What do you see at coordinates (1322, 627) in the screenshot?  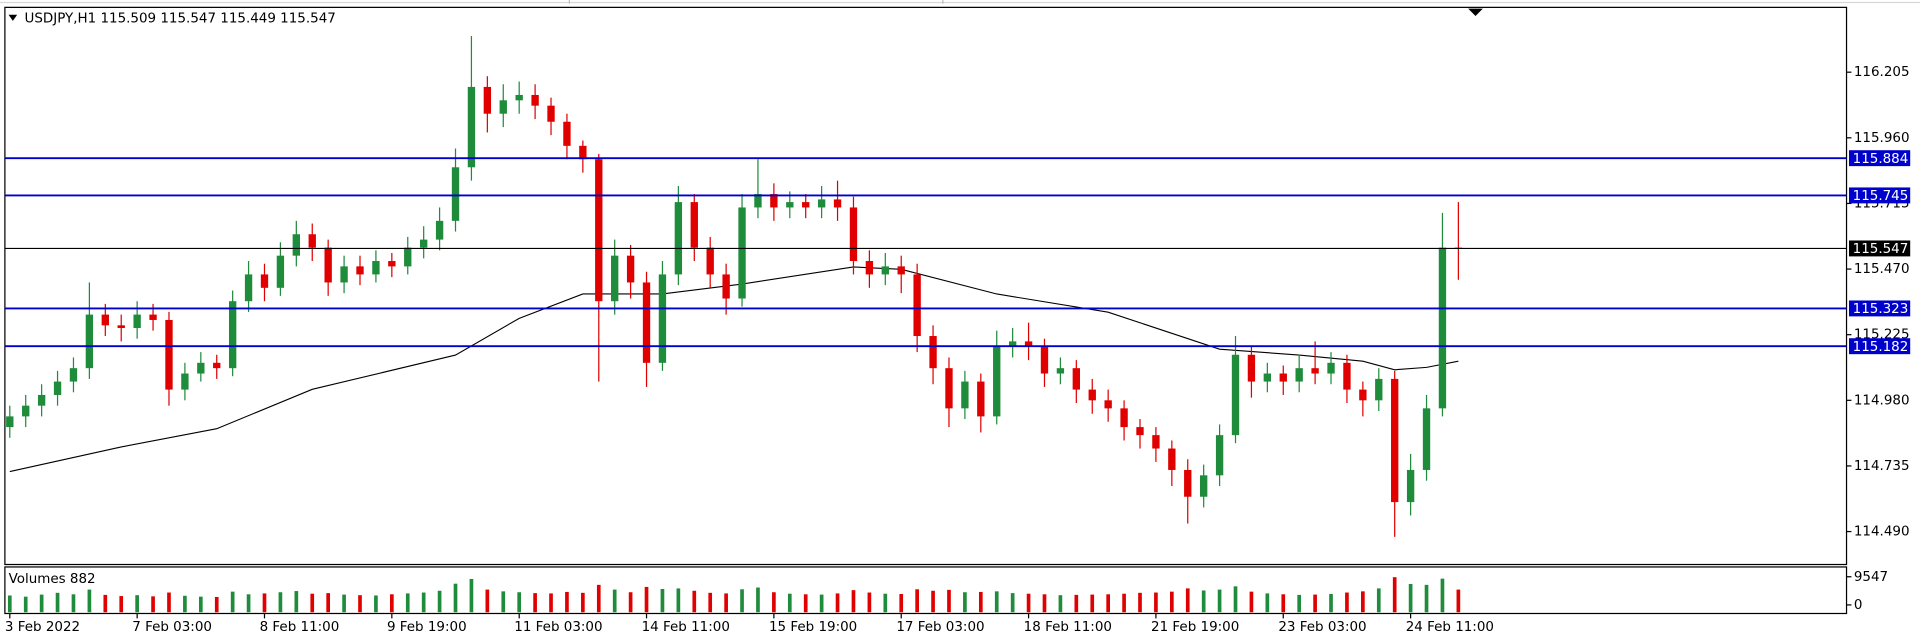 I see `x-tick-label: 23 Feb 03:00` at bounding box center [1322, 627].